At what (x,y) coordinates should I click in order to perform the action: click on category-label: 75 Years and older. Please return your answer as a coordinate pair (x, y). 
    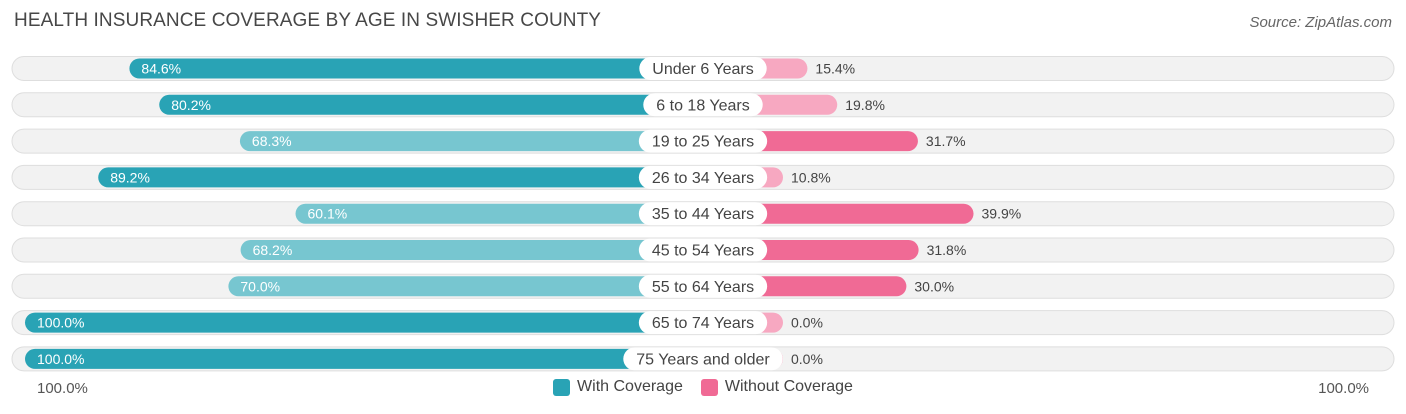
    Looking at the image, I should click on (703, 359).